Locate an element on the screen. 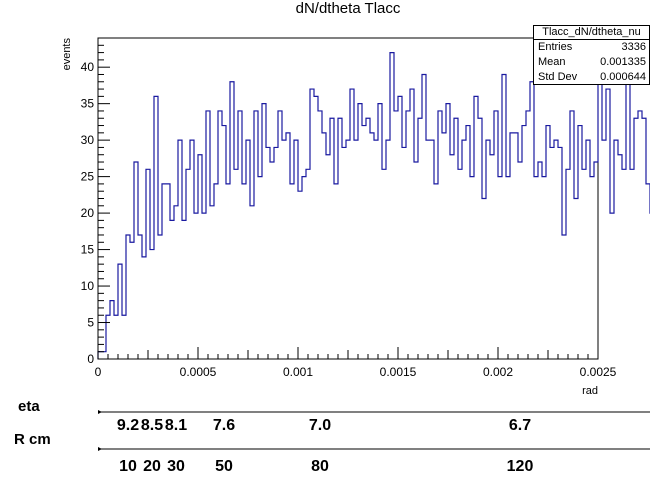  stats-mean-label: Mean is located at coordinates (552, 62).